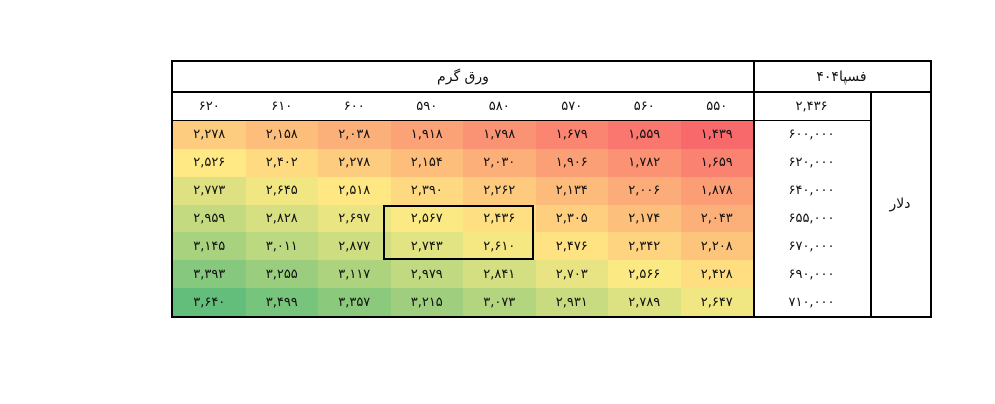 The image size is (995, 404). What do you see at coordinates (426, 135) in the screenshot?
I see `heatmap-cell: ۱,۹۱۸` at bounding box center [426, 135].